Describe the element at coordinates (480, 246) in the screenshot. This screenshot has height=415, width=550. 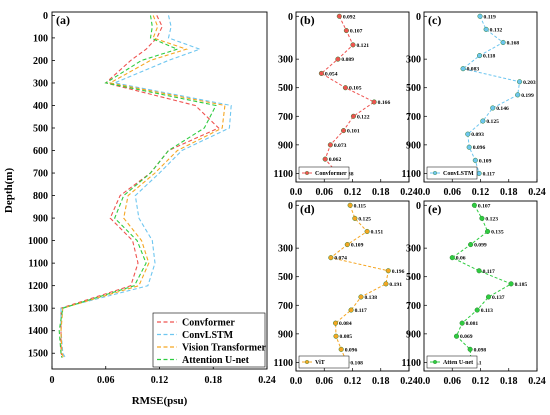
I see `data-label: 0.099` at that location.